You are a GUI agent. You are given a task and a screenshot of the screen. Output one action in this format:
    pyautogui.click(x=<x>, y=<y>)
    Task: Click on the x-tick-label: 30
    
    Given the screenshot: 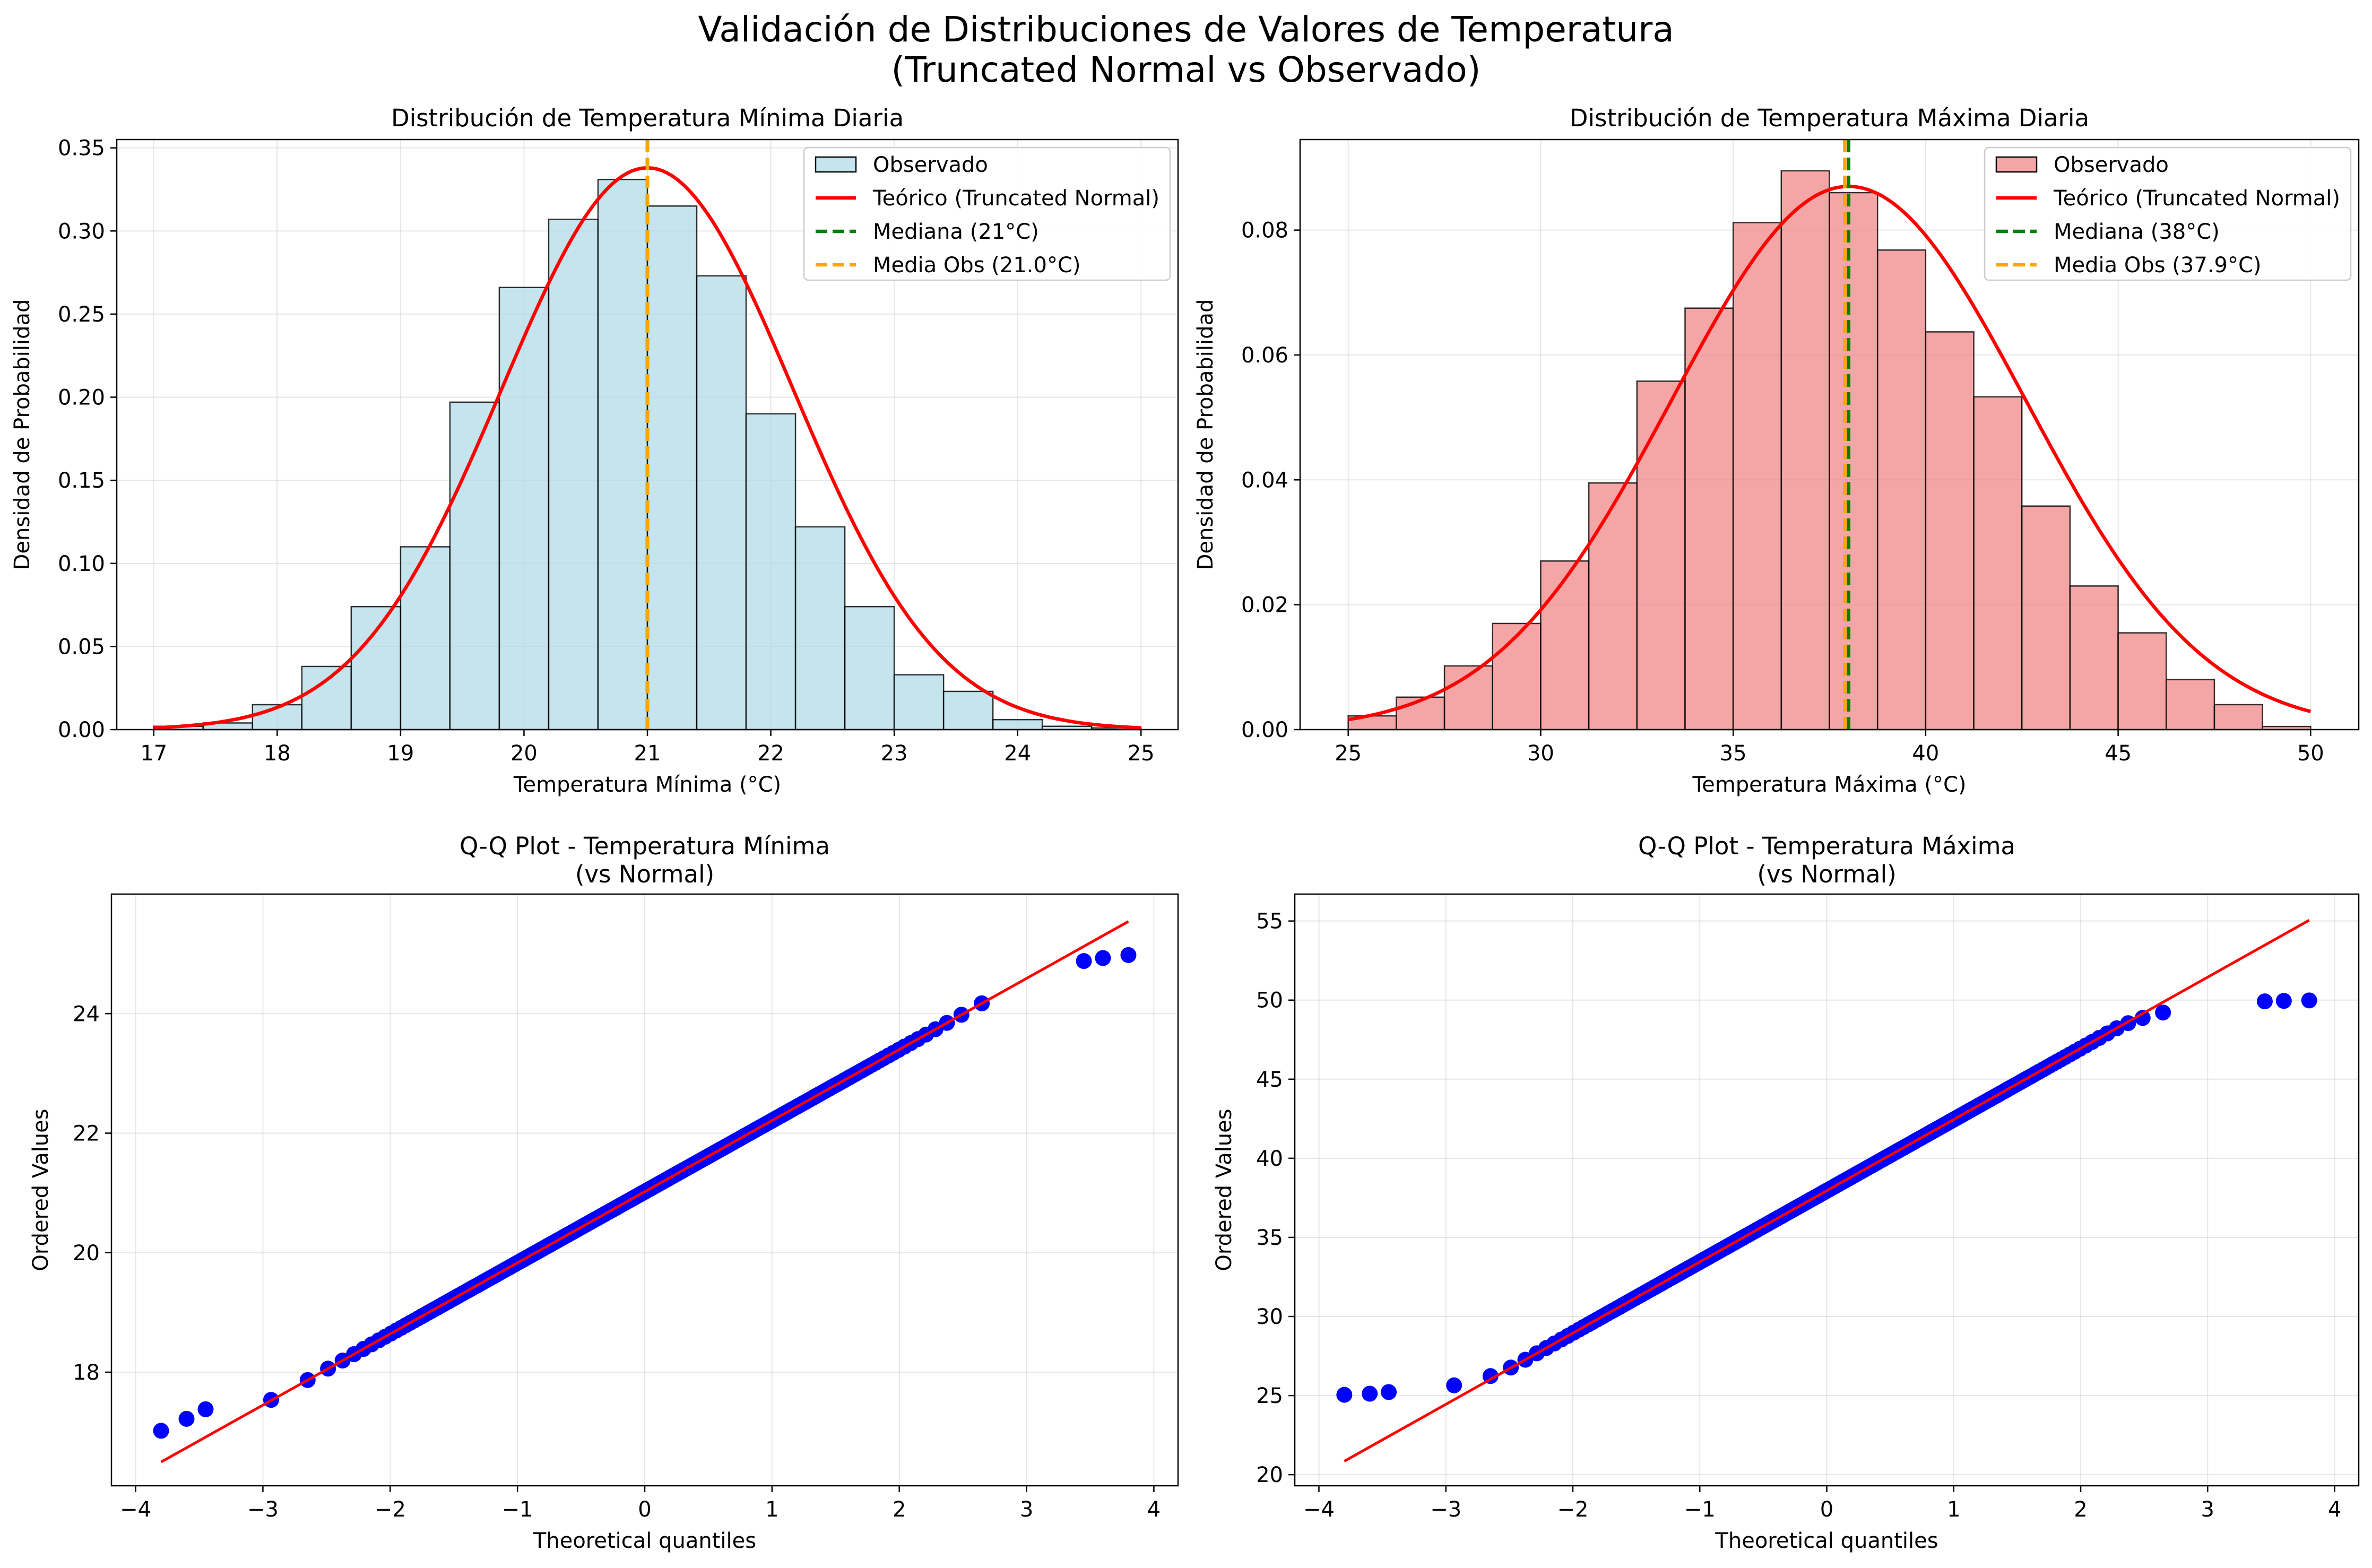 What is the action you would take?
    pyautogui.click(x=1540, y=753)
    